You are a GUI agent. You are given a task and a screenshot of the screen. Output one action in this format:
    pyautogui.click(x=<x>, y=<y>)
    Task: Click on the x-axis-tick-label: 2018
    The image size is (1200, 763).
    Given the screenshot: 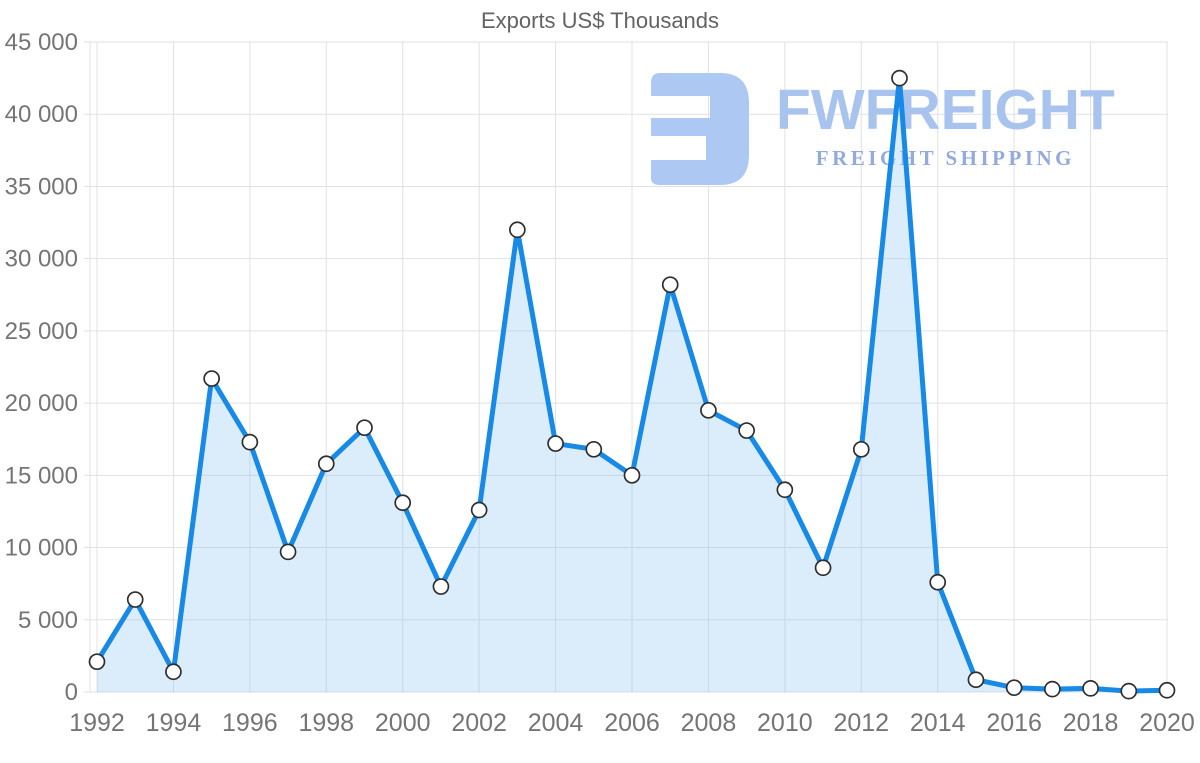 What is the action you would take?
    pyautogui.click(x=1091, y=723)
    